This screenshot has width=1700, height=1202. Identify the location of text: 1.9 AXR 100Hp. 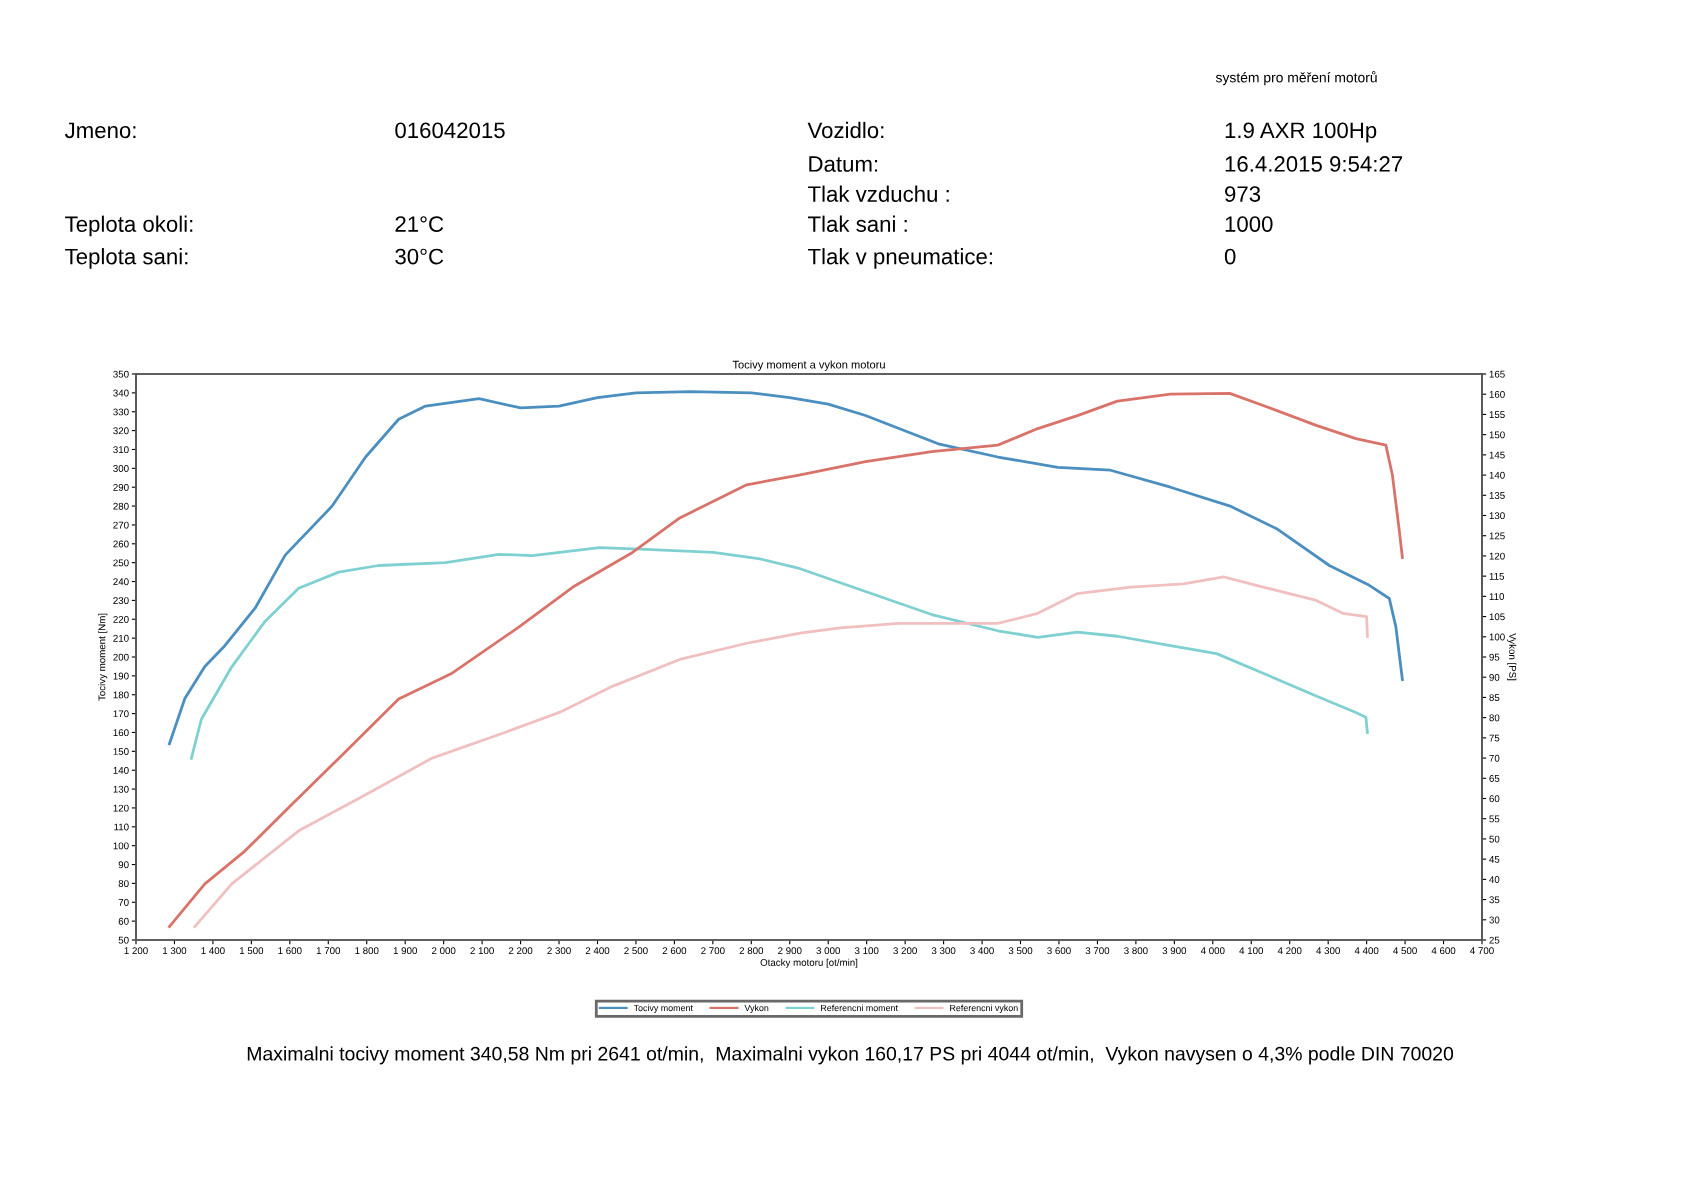
(1301, 132).